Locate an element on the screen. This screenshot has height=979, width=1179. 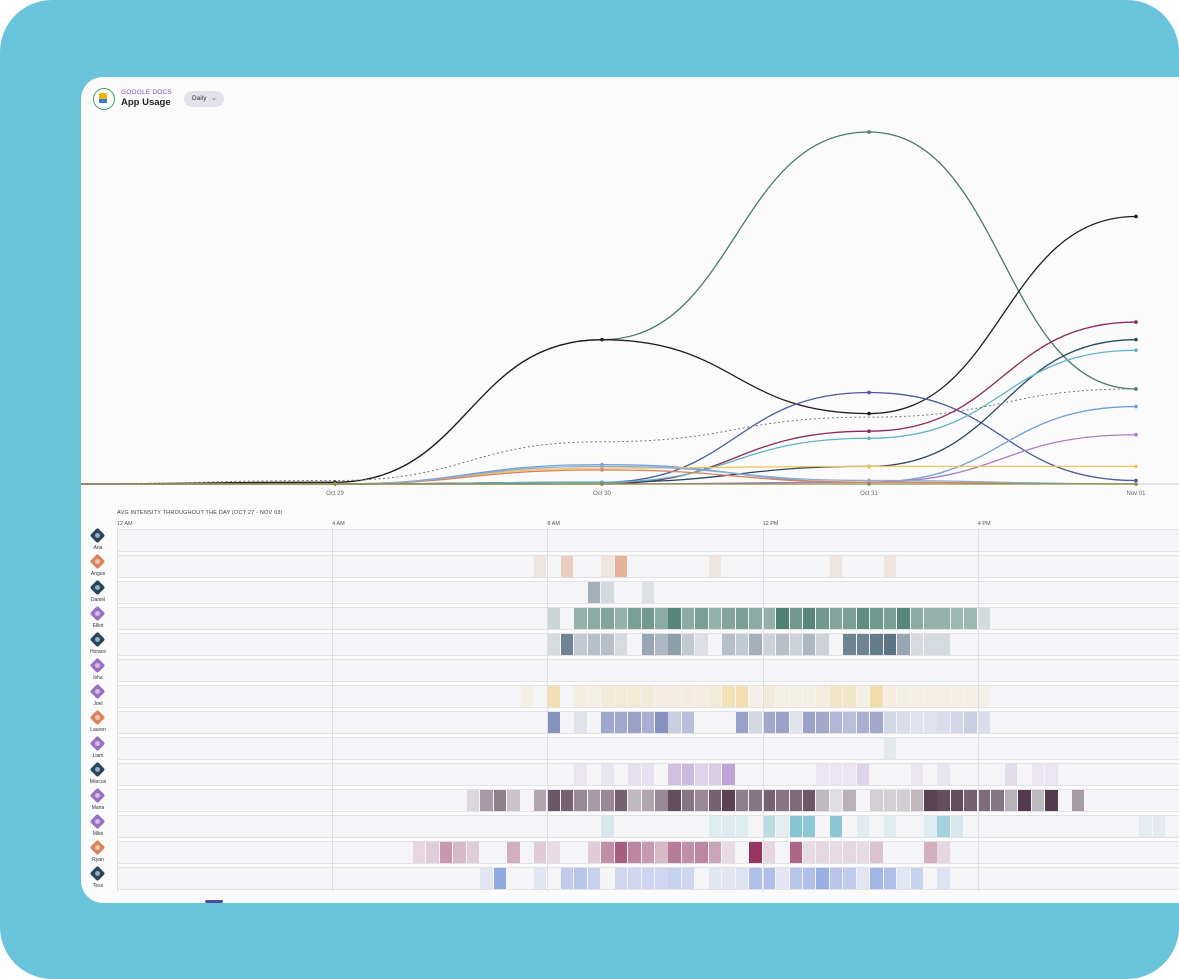
user-avatar: Lauren is located at coordinates (98, 721).